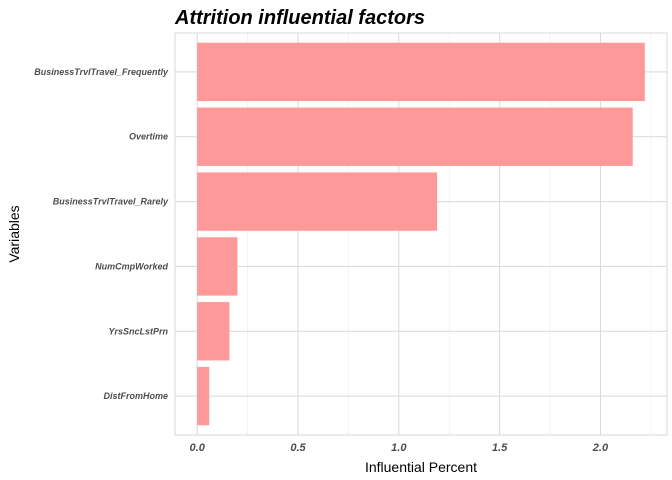 The height and width of the screenshot is (480, 672). I want to click on y-axis-title: Variables, so click(14, 233).